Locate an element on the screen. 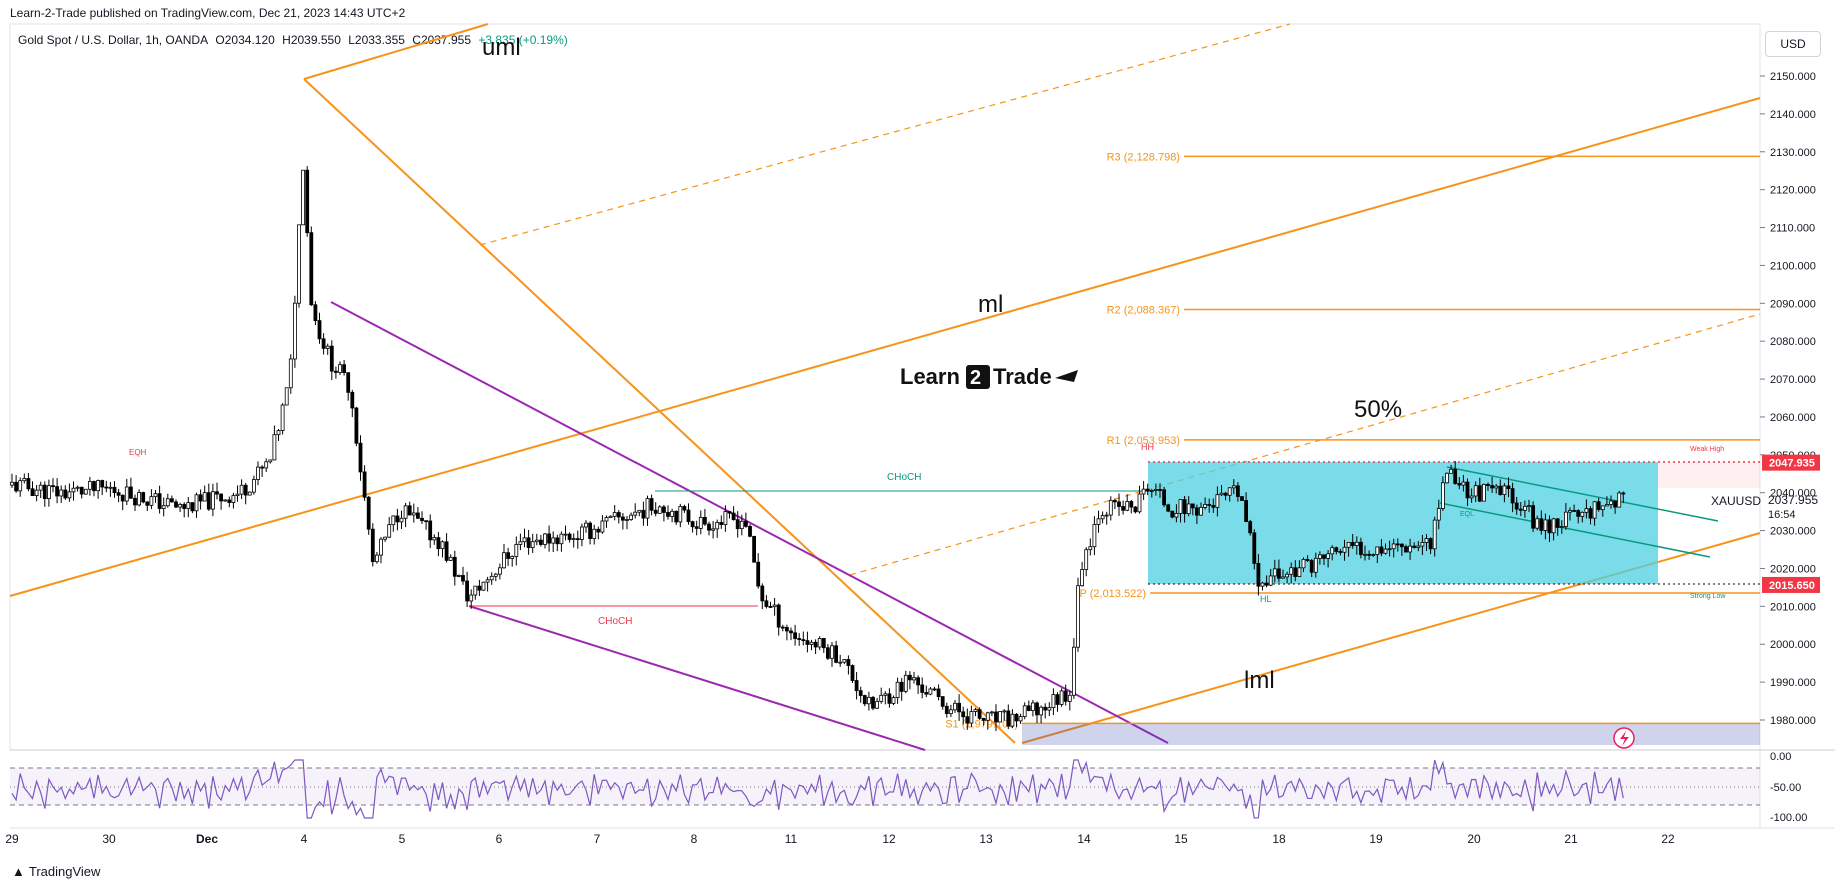 Image resolution: width=1835 pixels, height=885 pixels. lightning-alert-icon is located at coordinates (1624, 738).